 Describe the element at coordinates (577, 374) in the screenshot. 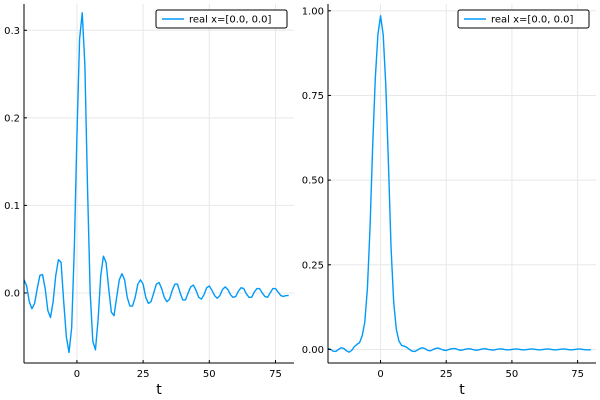

I see `right-x-tick-label-3: 75` at that location.